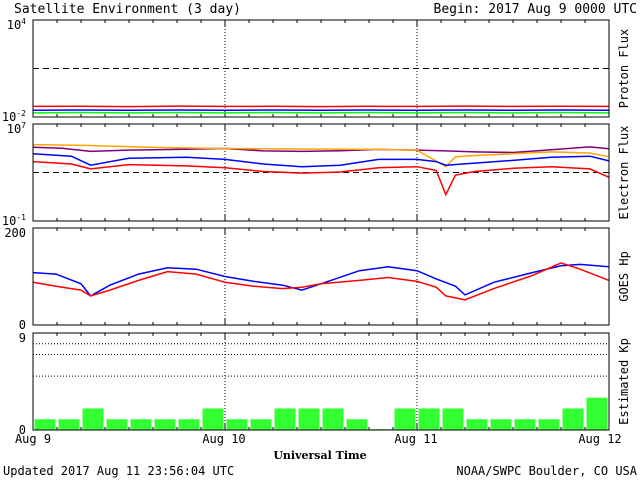  I want to click on chart-title: Satellite Environment (3 day), so click(127, 9).